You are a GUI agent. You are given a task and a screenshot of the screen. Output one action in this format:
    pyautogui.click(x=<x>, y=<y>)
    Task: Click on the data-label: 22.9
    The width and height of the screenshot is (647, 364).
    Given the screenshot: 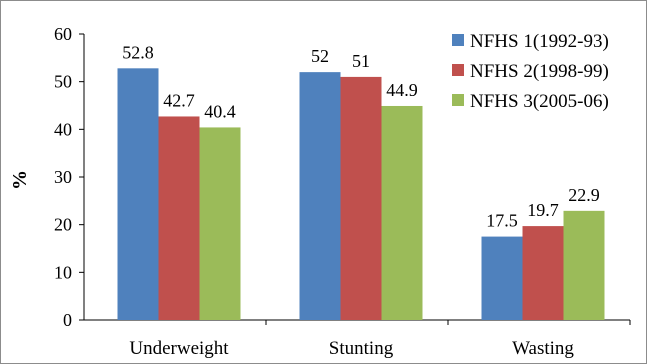 What is the action you would take?
    pyautogui.click(x=584, y=195)
    